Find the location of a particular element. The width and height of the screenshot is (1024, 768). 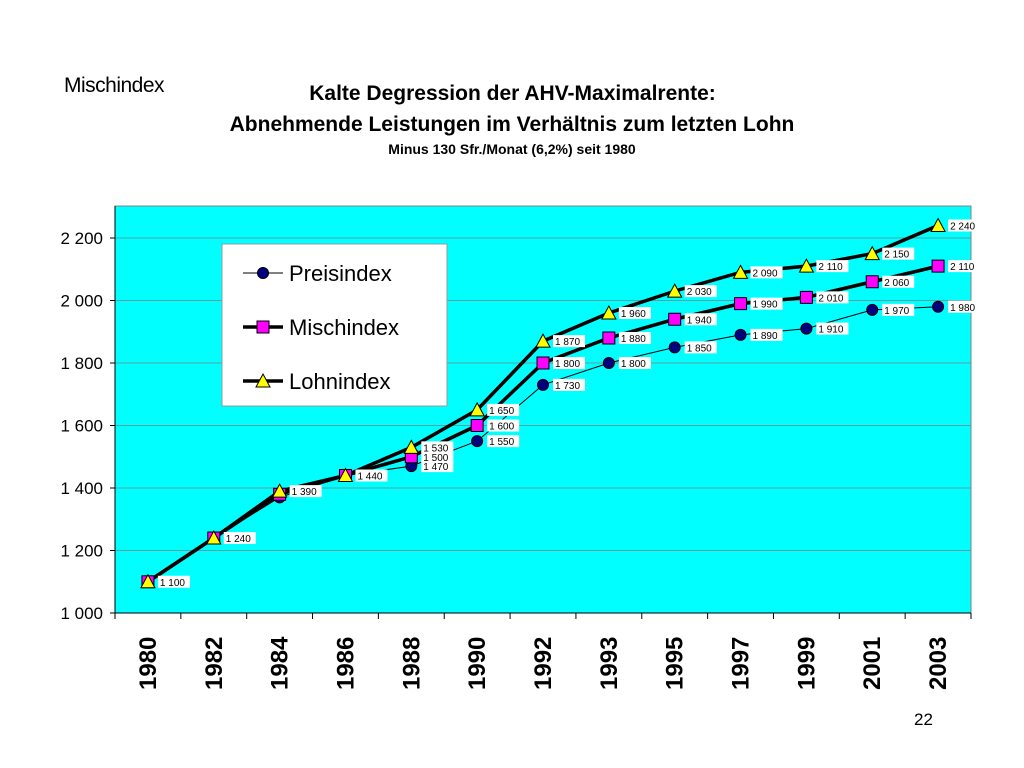

data-label: 1 890 is located at coordinates (765, 336).